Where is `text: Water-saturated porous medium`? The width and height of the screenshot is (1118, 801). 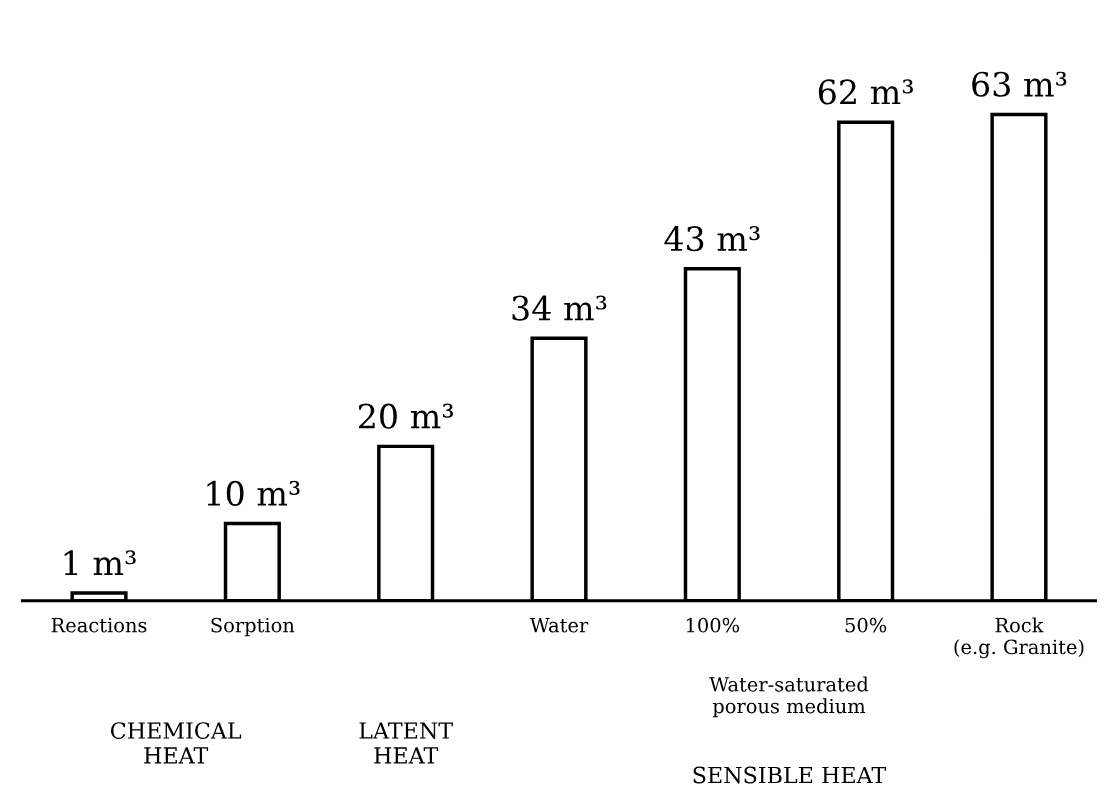 text: Water-saturated porous medium is located at coordinates (789, 697).